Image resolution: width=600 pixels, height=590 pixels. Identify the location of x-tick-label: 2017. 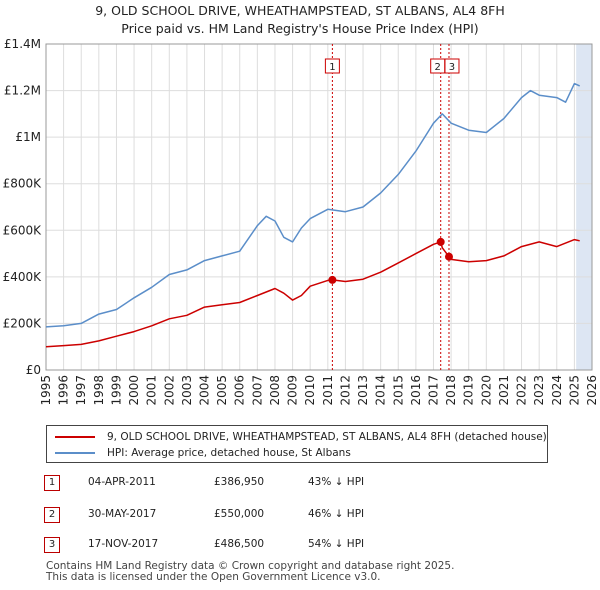
(433, 390).